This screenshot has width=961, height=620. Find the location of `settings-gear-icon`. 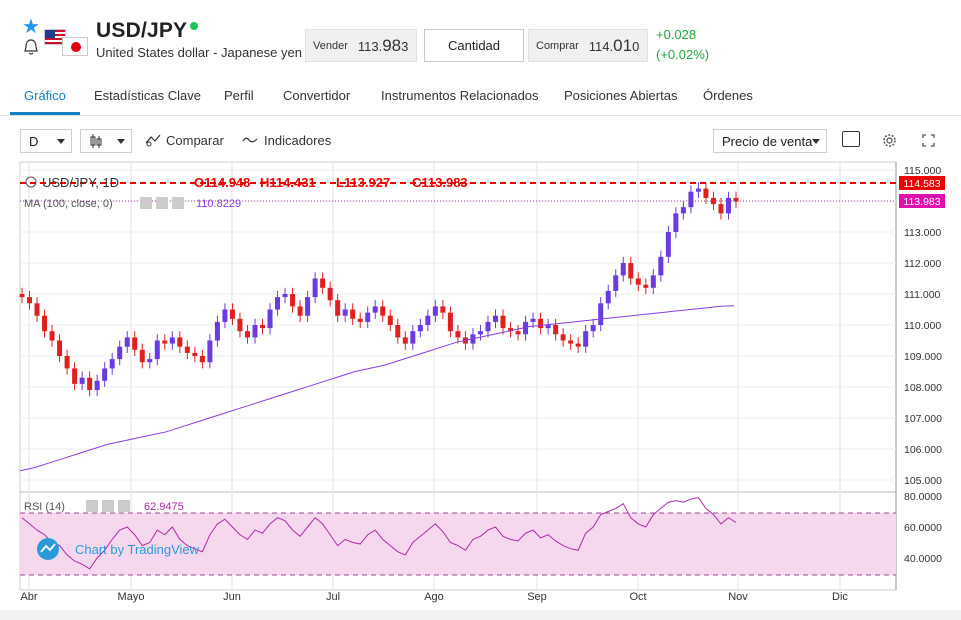

settings-gear-icon is located at coordinates (889, 140).